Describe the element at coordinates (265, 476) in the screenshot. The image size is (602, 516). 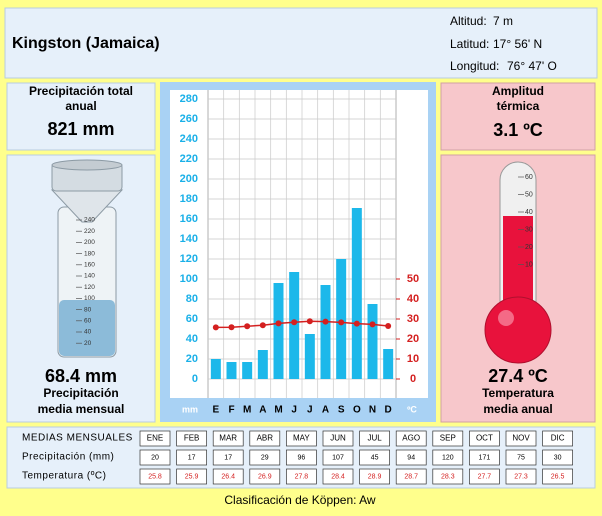
I see `temp-cell: 26.9` at that location.